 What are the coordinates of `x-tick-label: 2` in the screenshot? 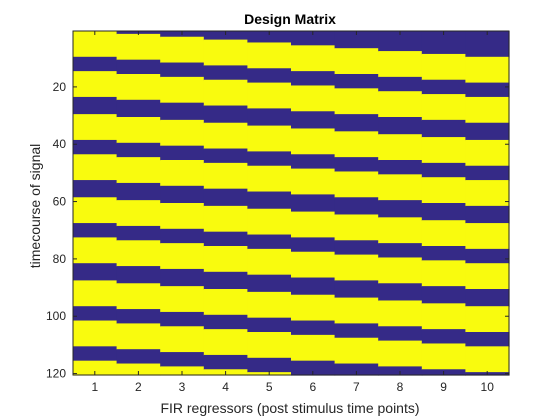 It's located at (138, 387).